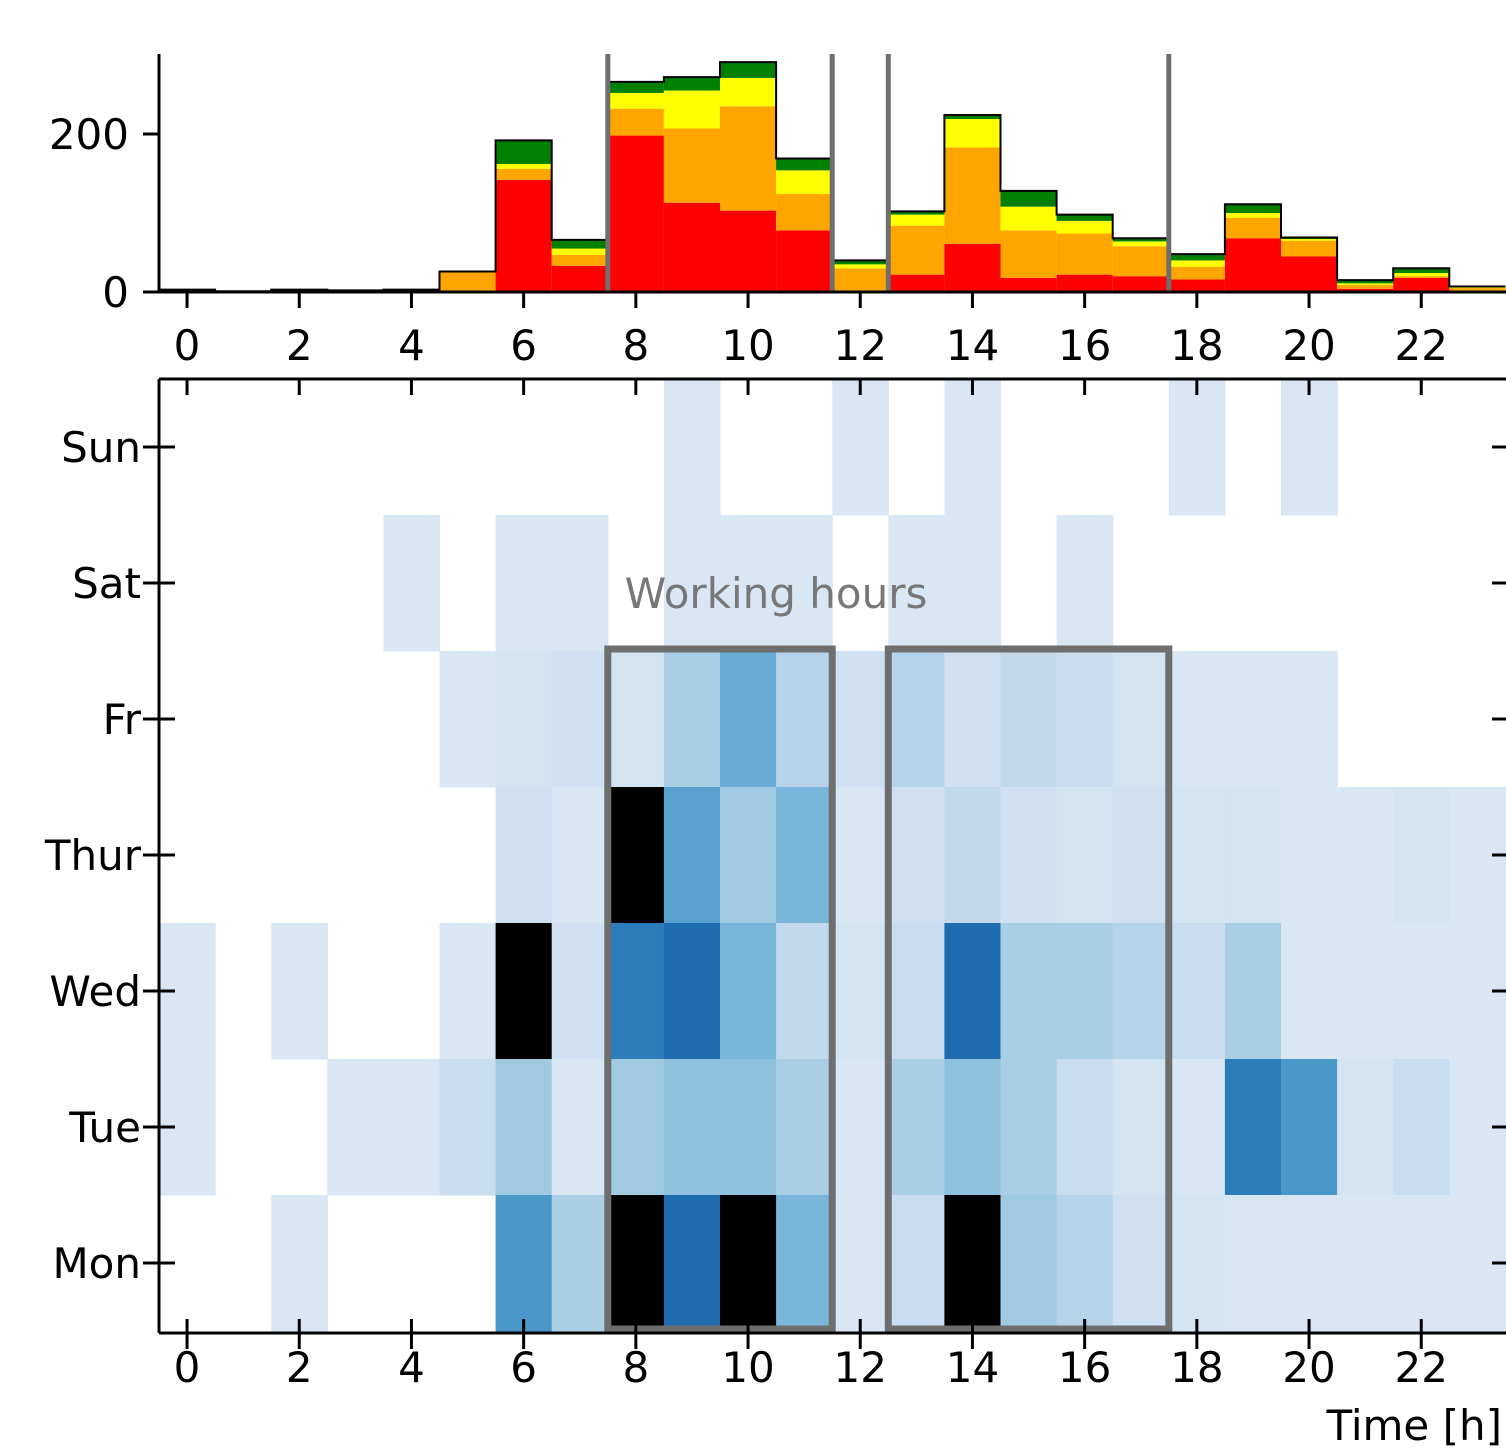 The height and width of the screenshot is (1448, 1506). What do you see at coordinates (1421, 345) in the screenshot?
I see `hist-x-tick-label: 22` at bounding box center [1421, 345].